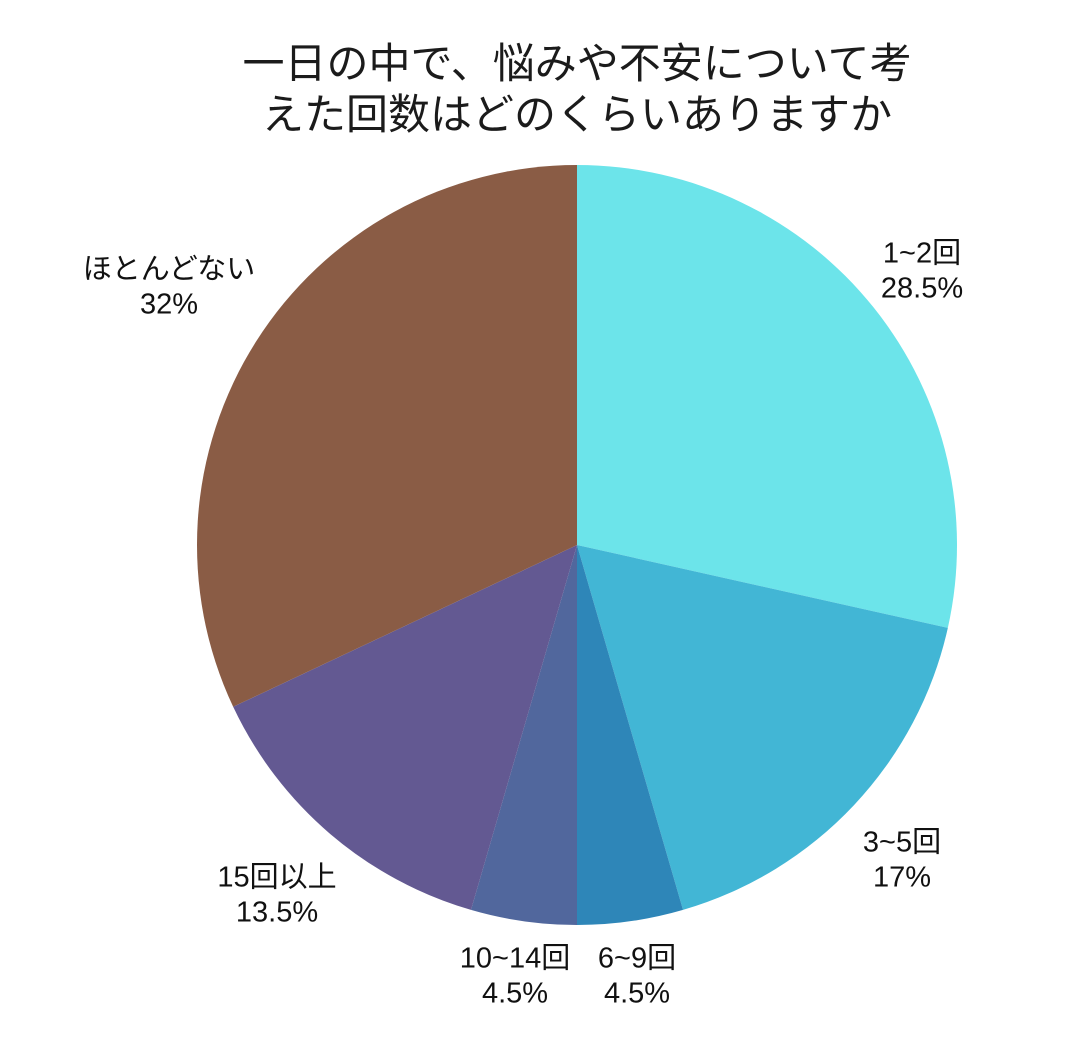 The height and width of the screenshot is (1038, 1080). What do you see at coordinates (922, 253) in the screenshot?
I see `slice-label-text: 1~2回` at bounding box center [922, 253].